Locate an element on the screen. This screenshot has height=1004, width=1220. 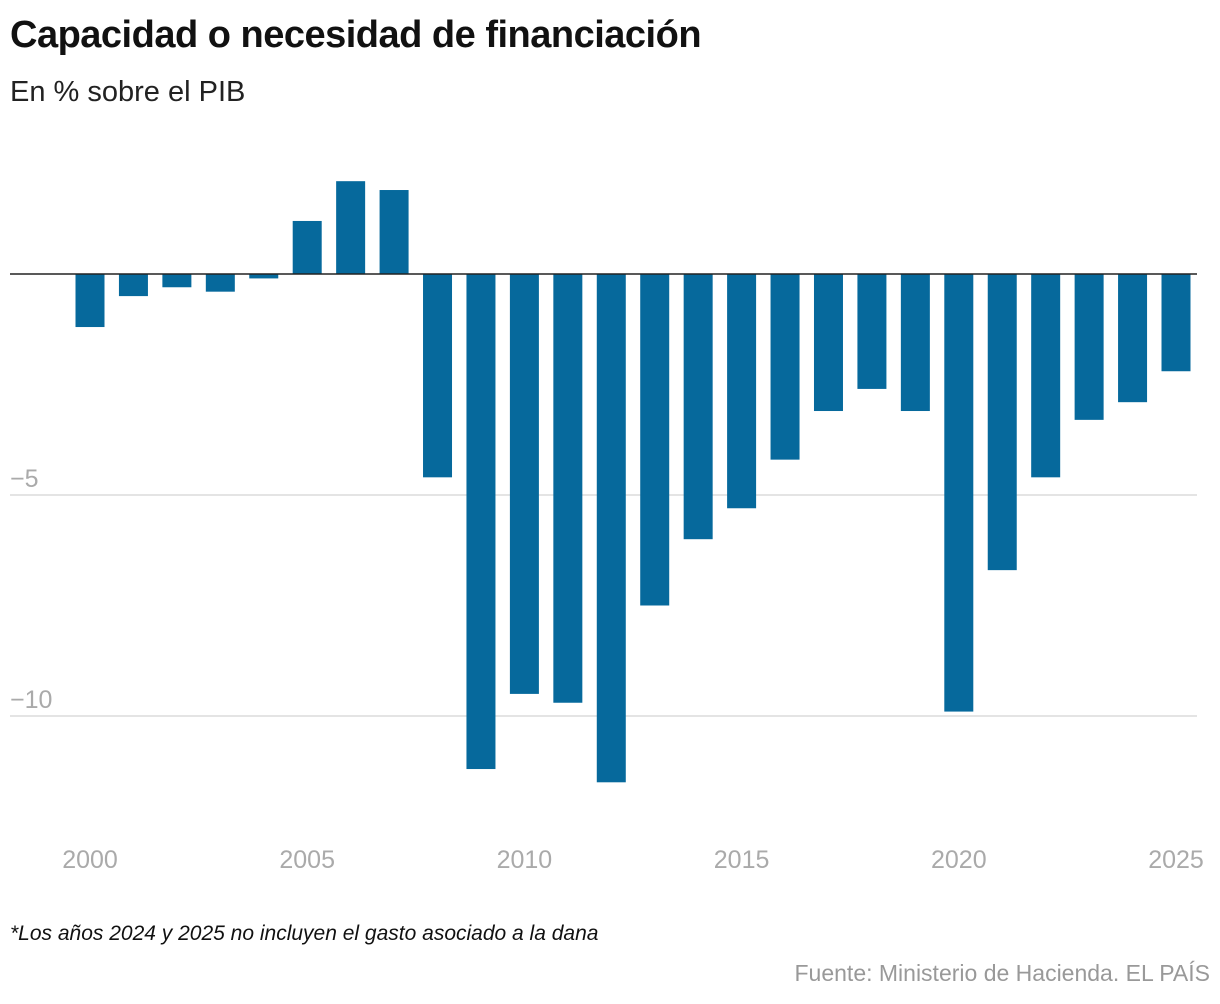
bar-2015 is located at coordinates (742, 391).